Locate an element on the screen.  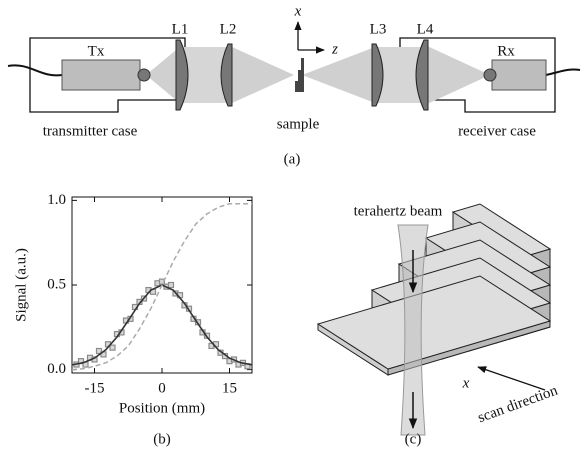
dashed-line is located at coordinates (161, 287).